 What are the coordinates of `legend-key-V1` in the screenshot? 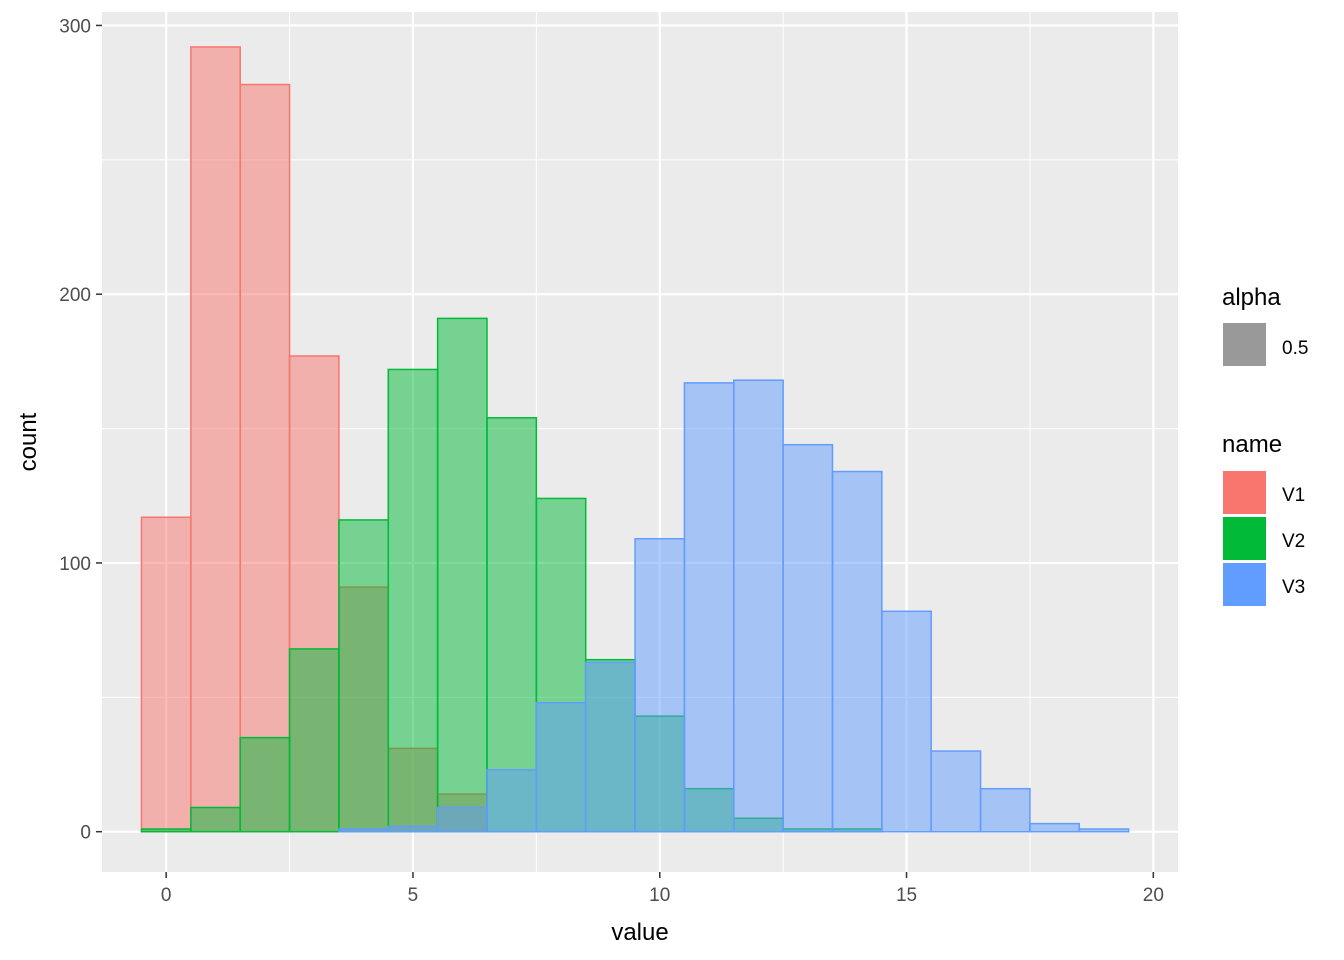 It's located at (1244, 492).